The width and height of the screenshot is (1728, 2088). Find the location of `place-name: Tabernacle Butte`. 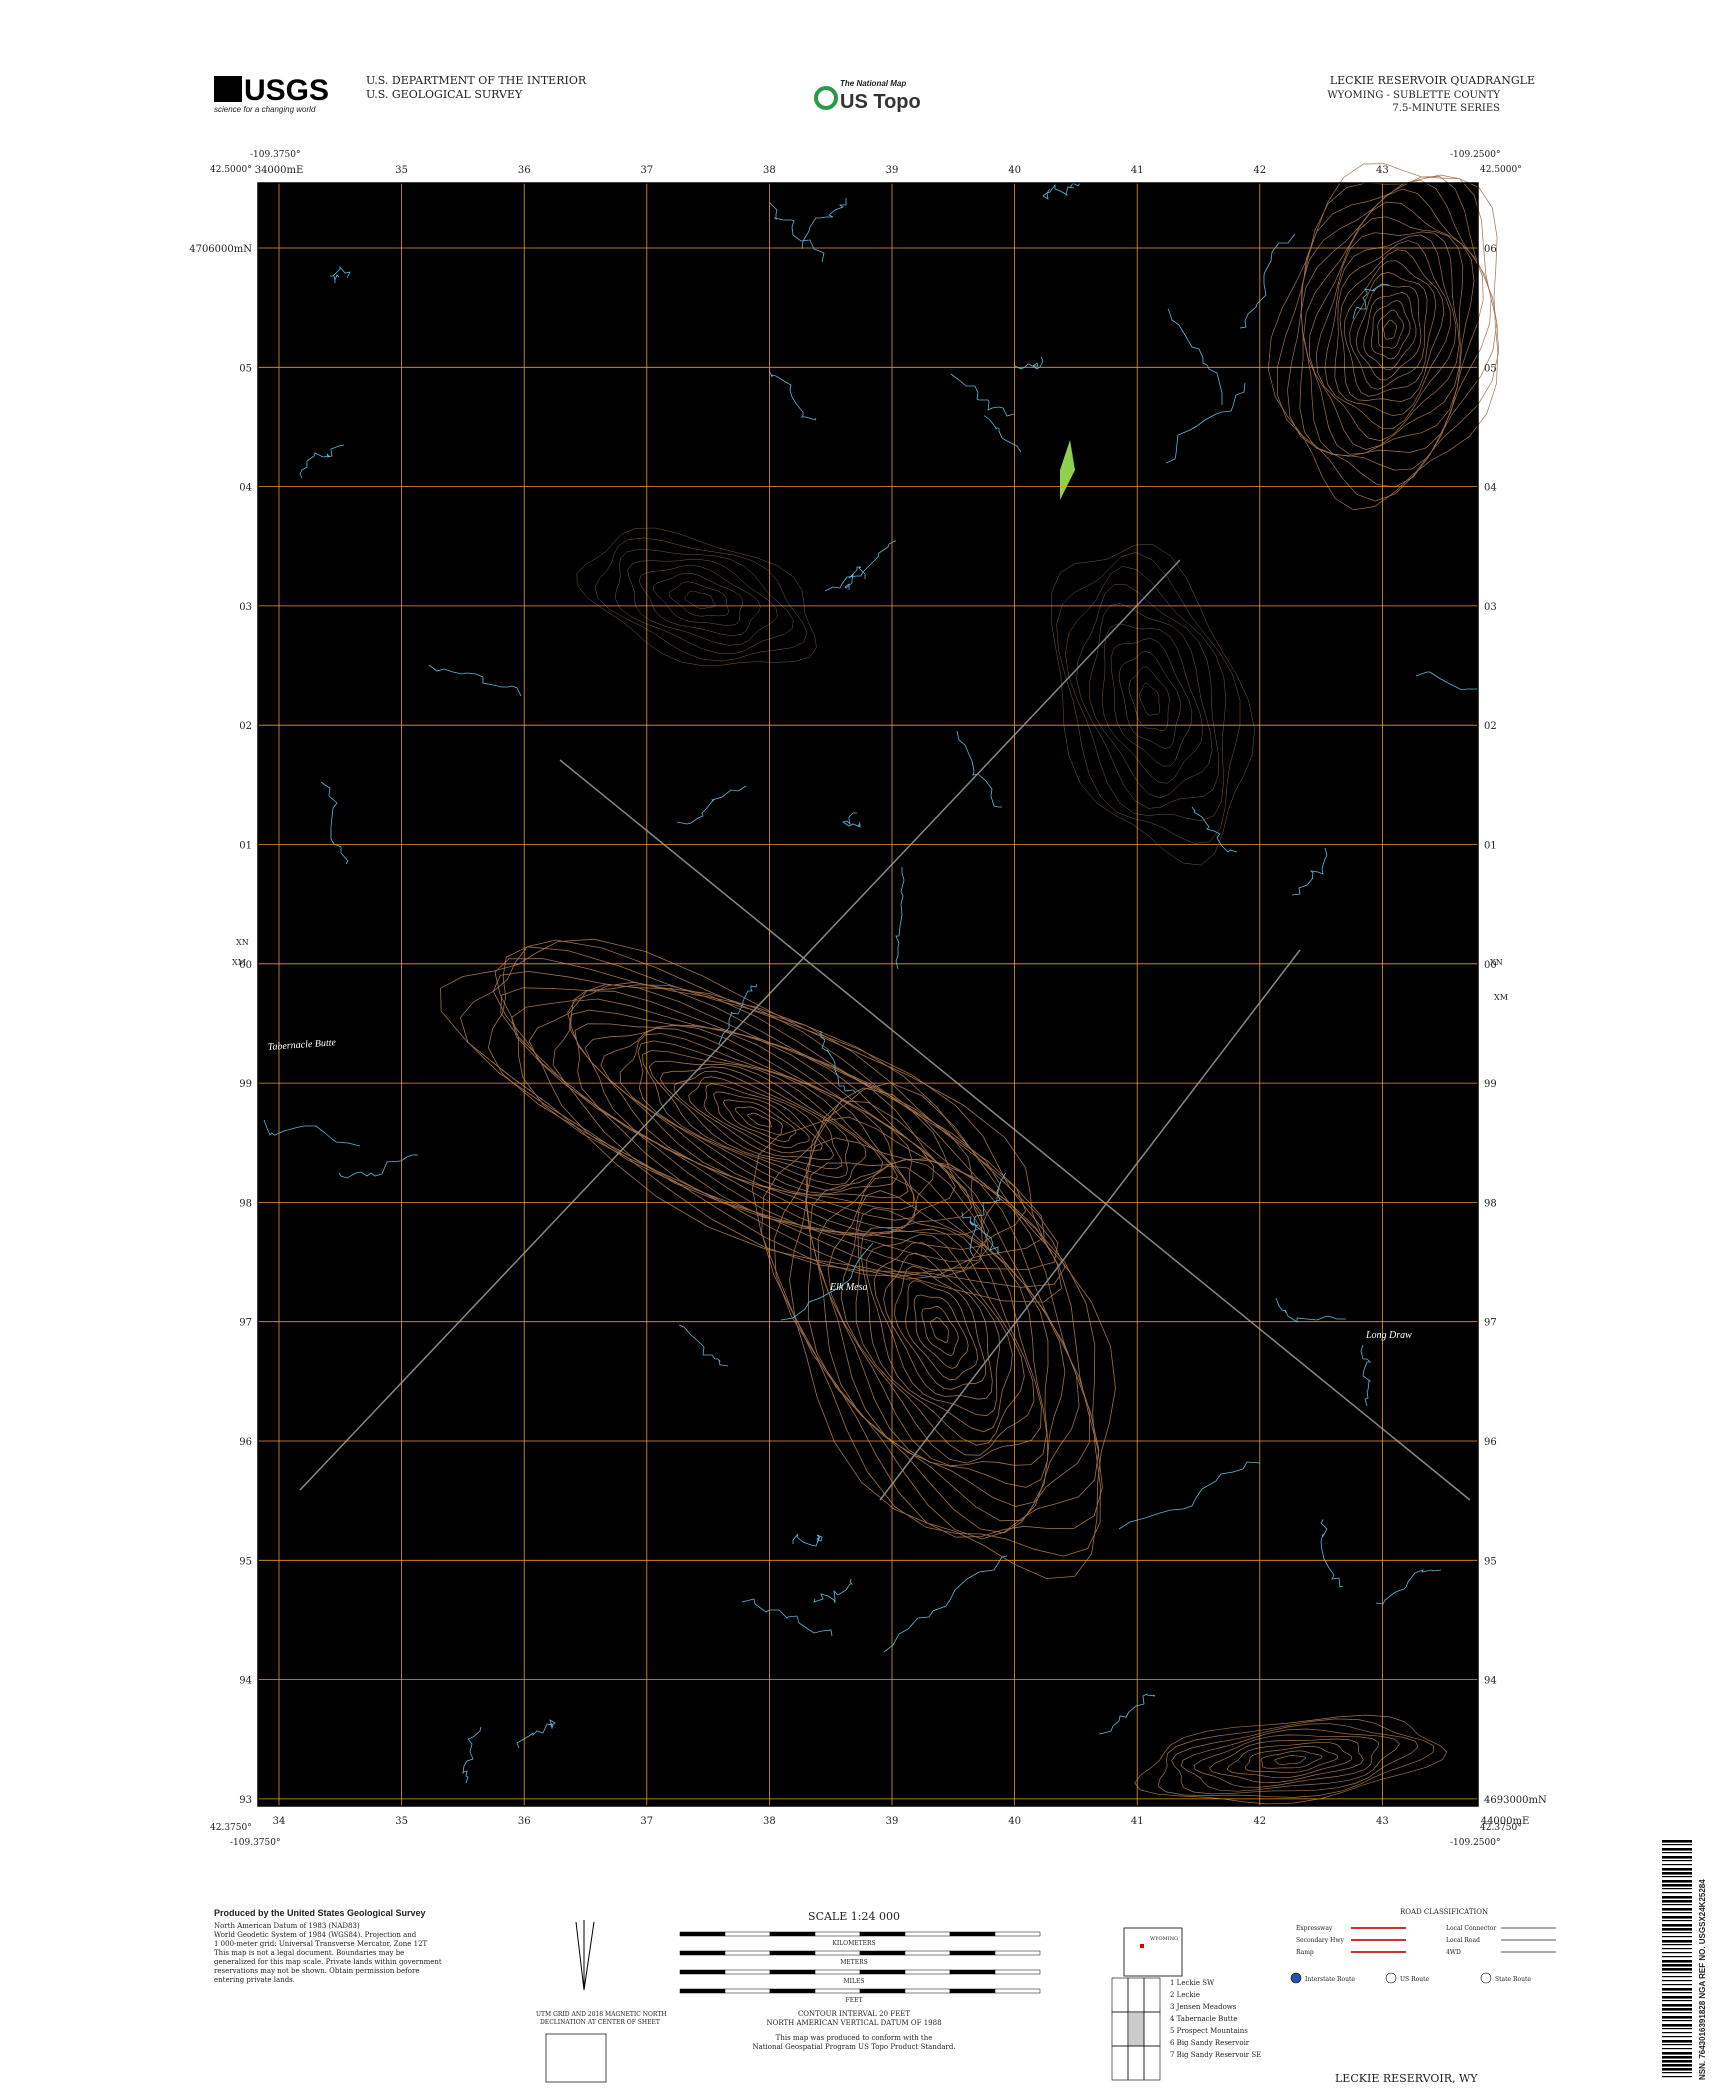

place-name: Tabernacle Butte is located at coordinates (301, 1045).